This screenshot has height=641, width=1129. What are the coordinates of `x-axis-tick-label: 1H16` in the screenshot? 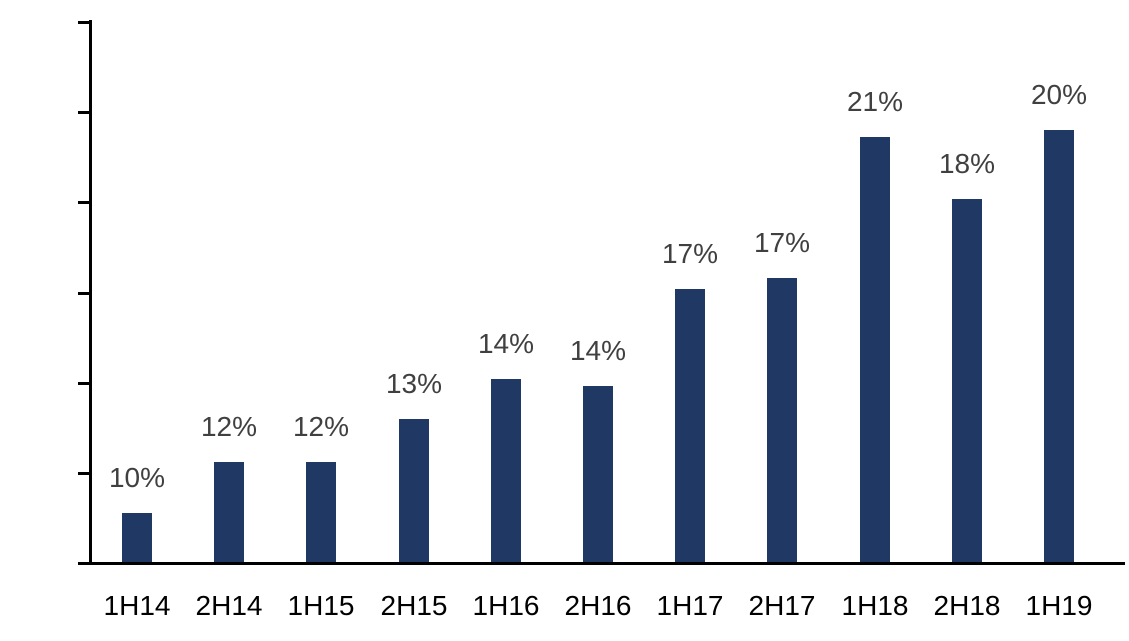 It's located at (506, 605).